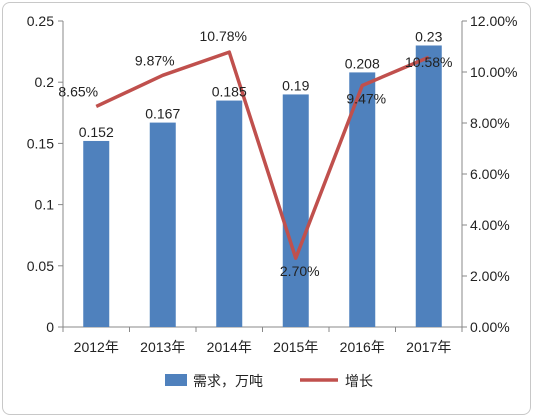  I want to click on x-axis-category-label: 2015年, so click(295, 347).